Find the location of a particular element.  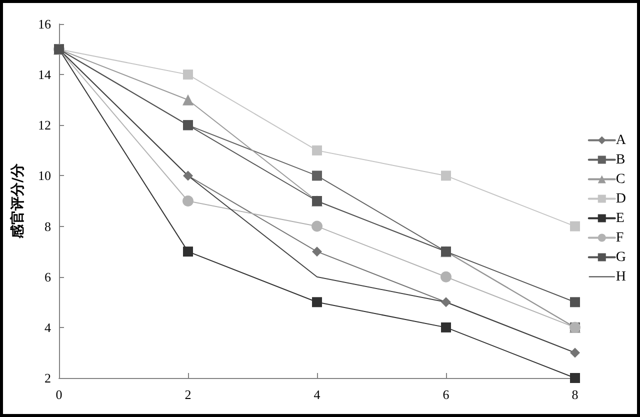

x-tick-label: 4 is located at coordinates (317, 394).